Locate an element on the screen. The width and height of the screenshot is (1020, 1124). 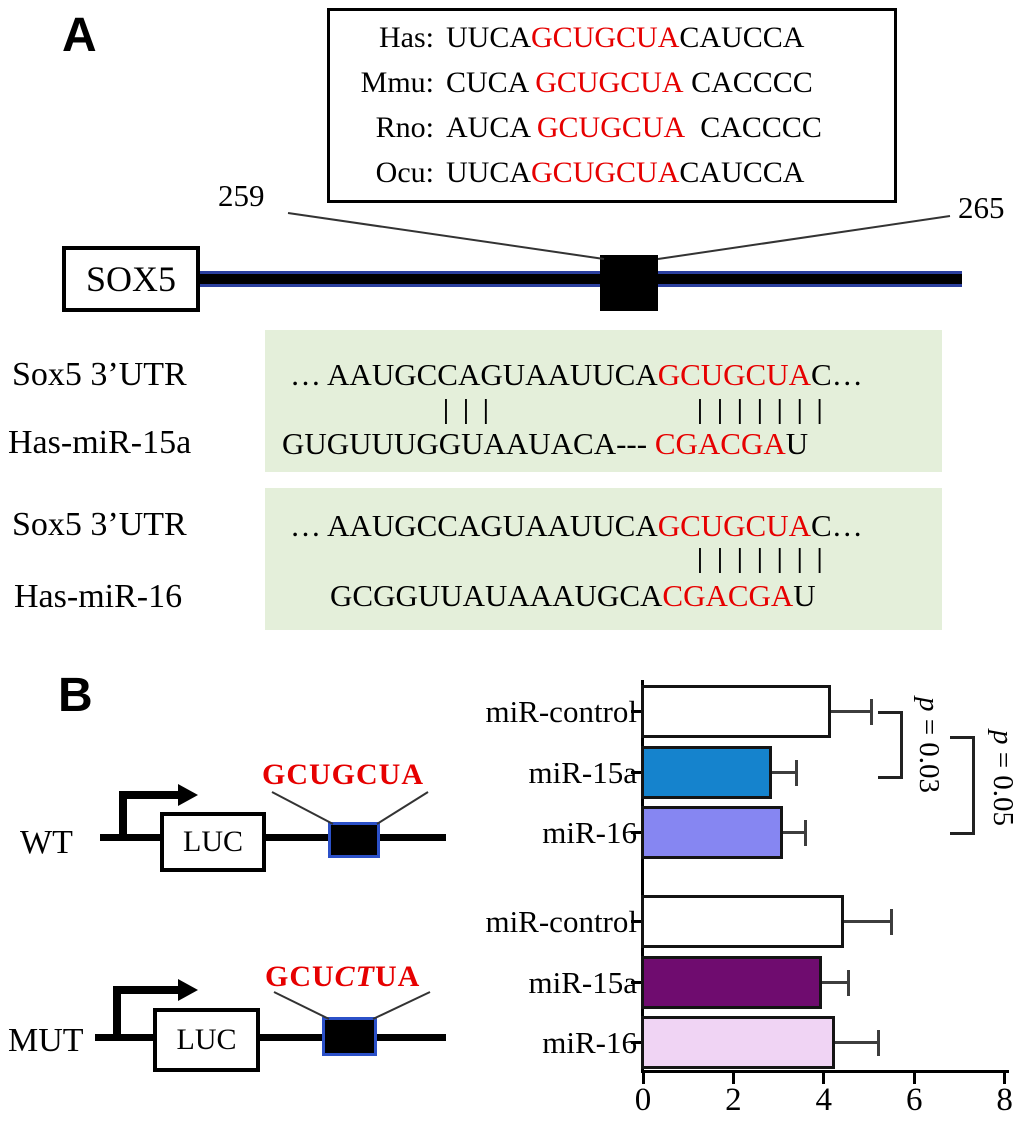
duplex1-target-label: Sox5 3’UTR is located at coordinates (99, 374).